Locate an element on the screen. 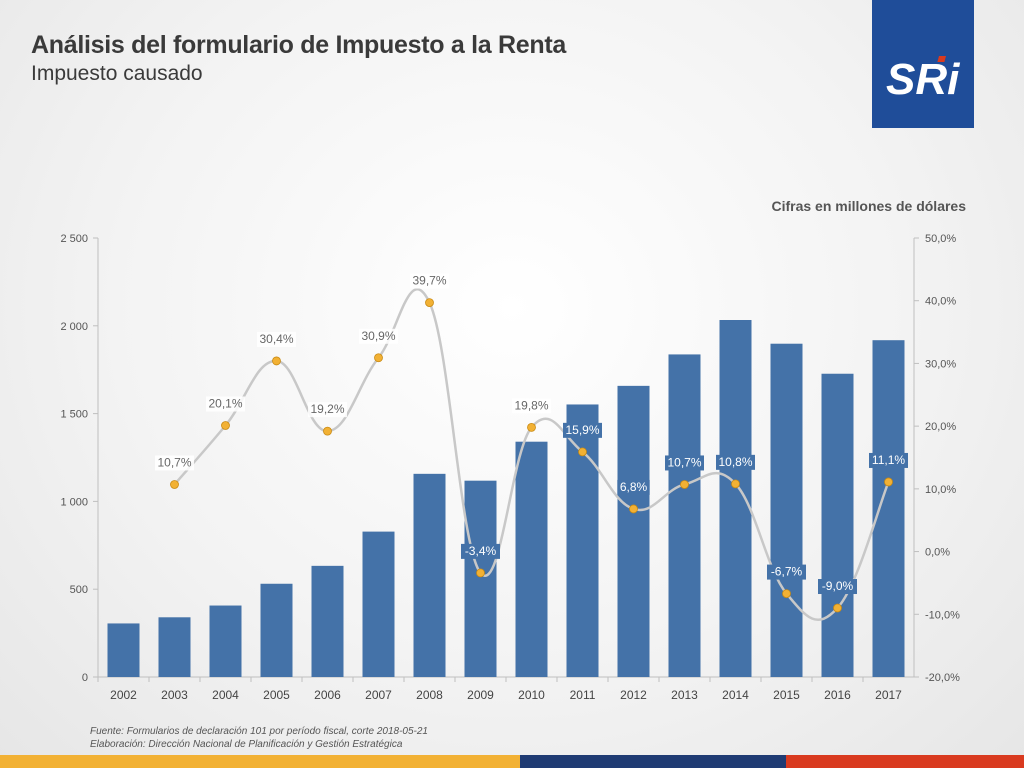  x-tick-label: 2016 is located at coordinates (837, 695).